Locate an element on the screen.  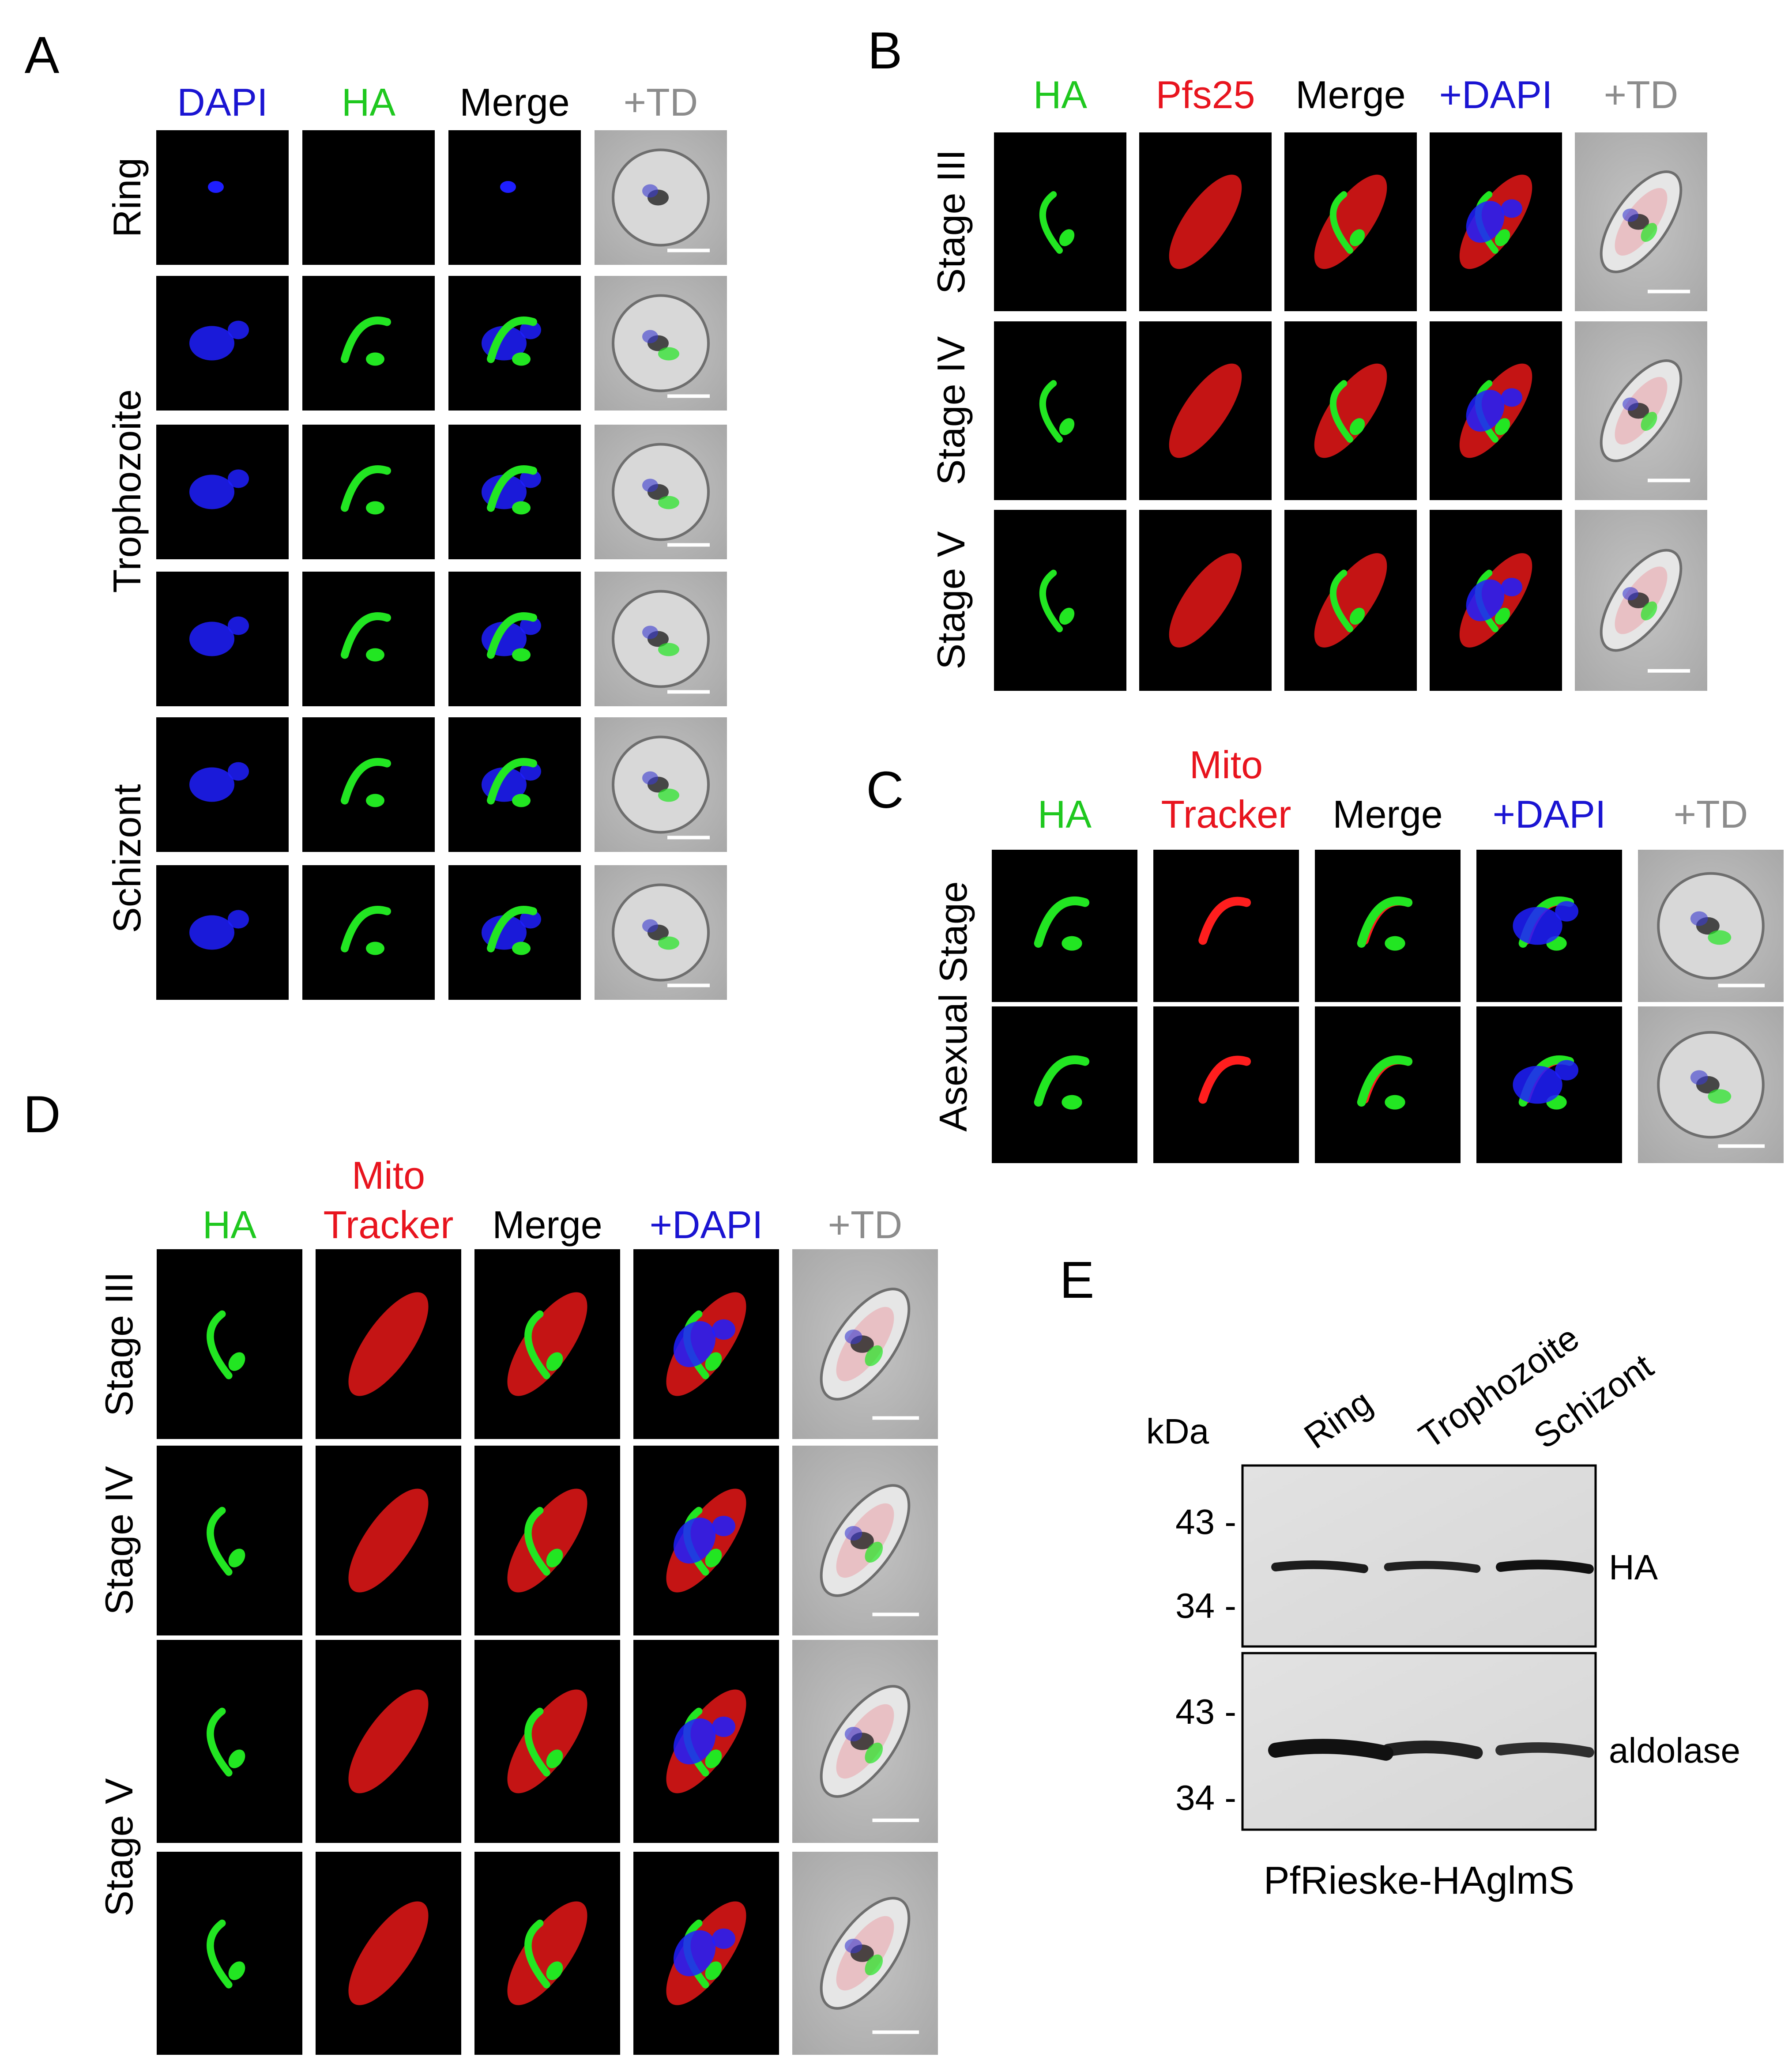
micrograph-D-r3-c3 is located at coordinates (706, 1953).